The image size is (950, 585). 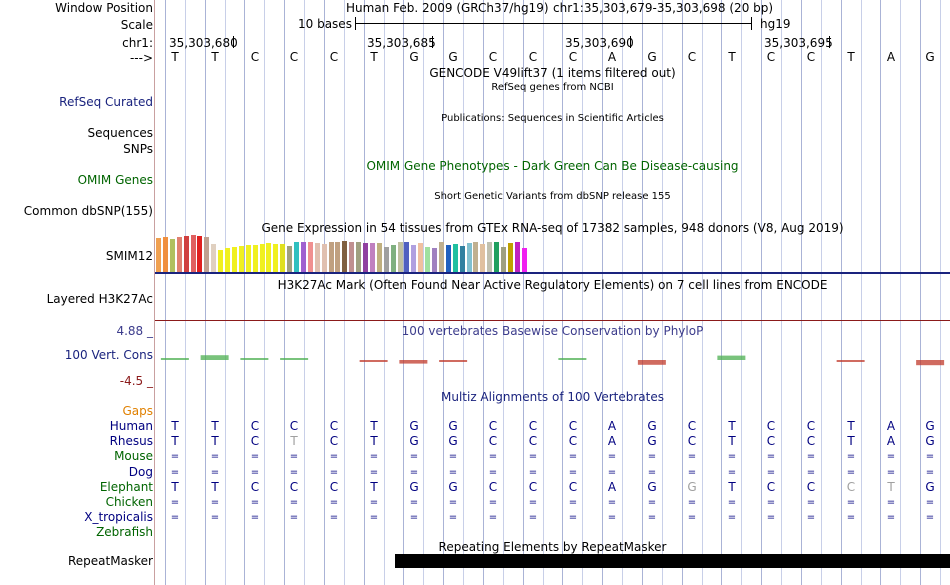 What do you see at coordinates (137, 411) in the screenshot?
I see `gaps-track-label: Gaps` at bounding box center [137, 411].